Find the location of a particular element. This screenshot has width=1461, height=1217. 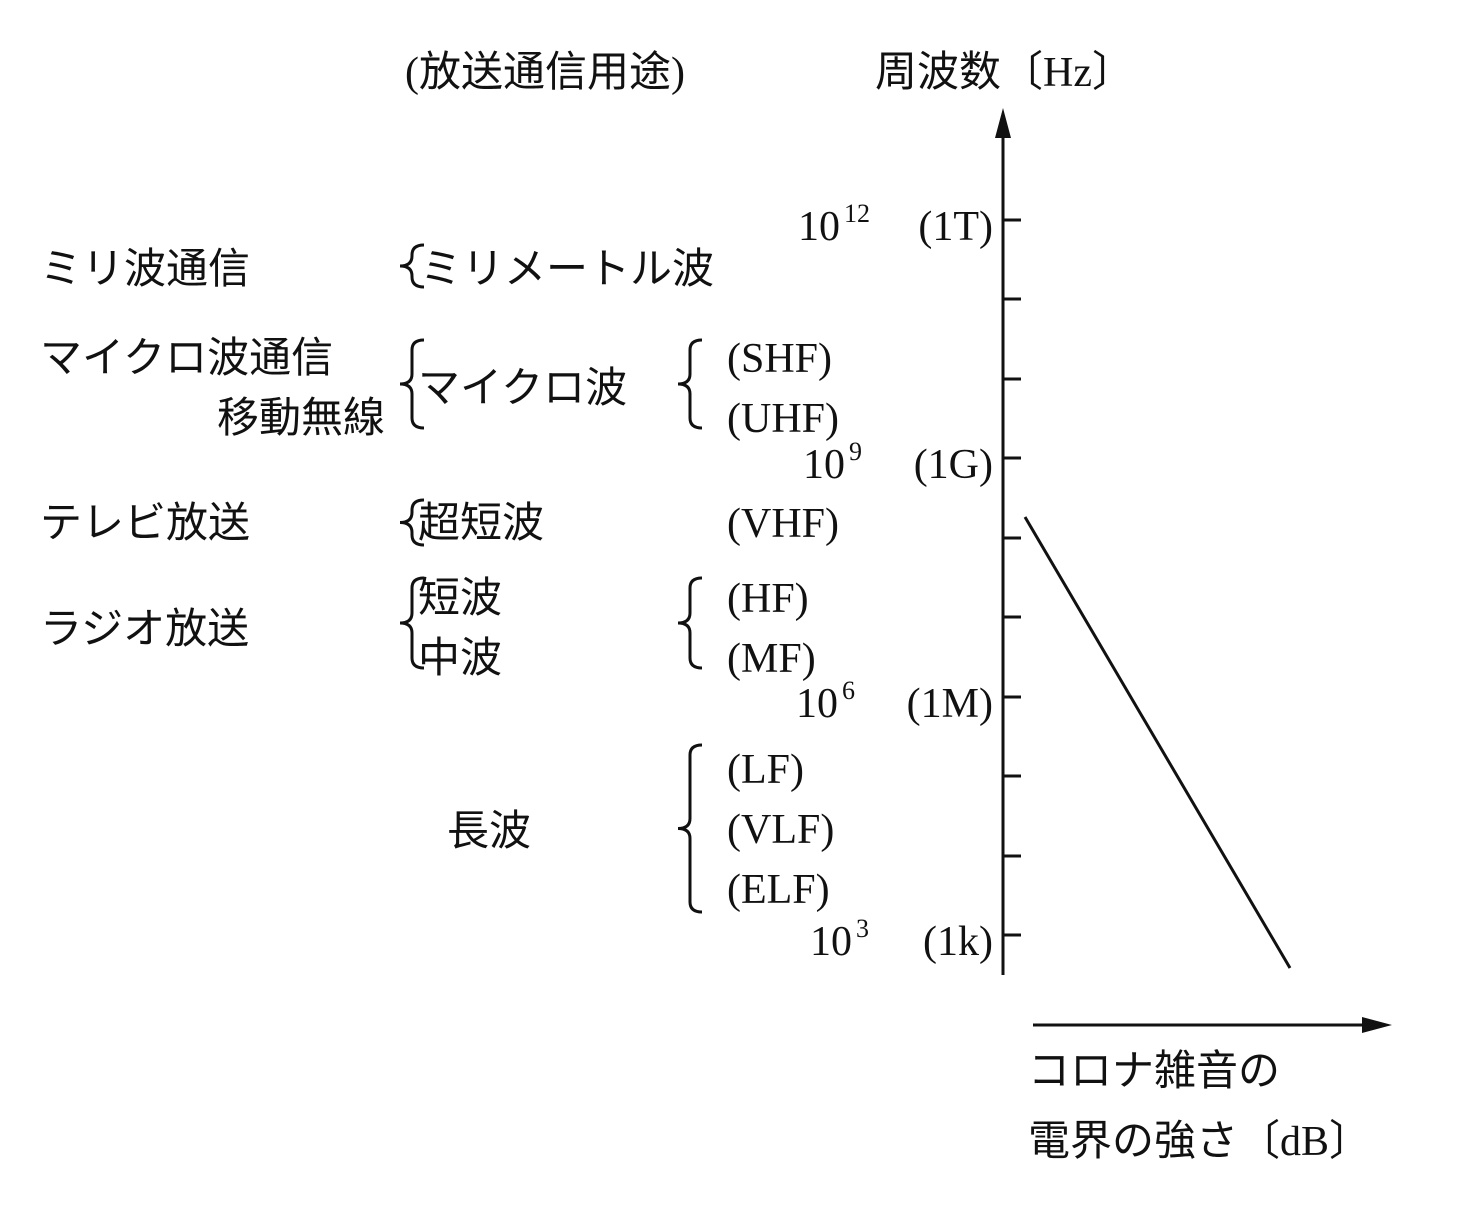

x-axis-title: 電界の強さ〔dB〕 is located at coordinates (1199, 1142).